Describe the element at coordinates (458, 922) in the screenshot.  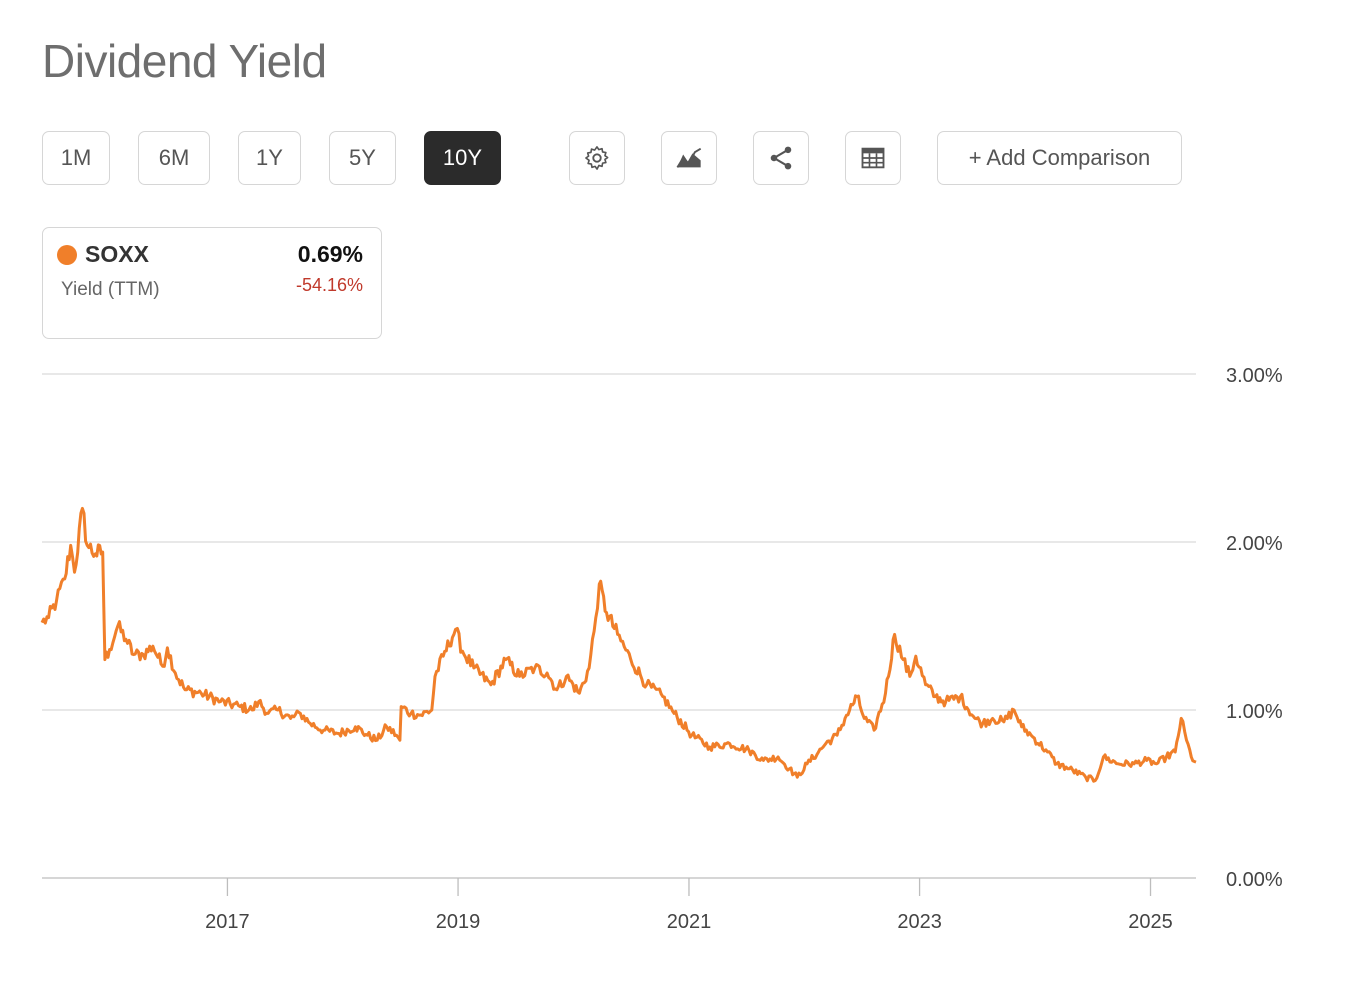
I see `x-tick-label: 2019` at that location.